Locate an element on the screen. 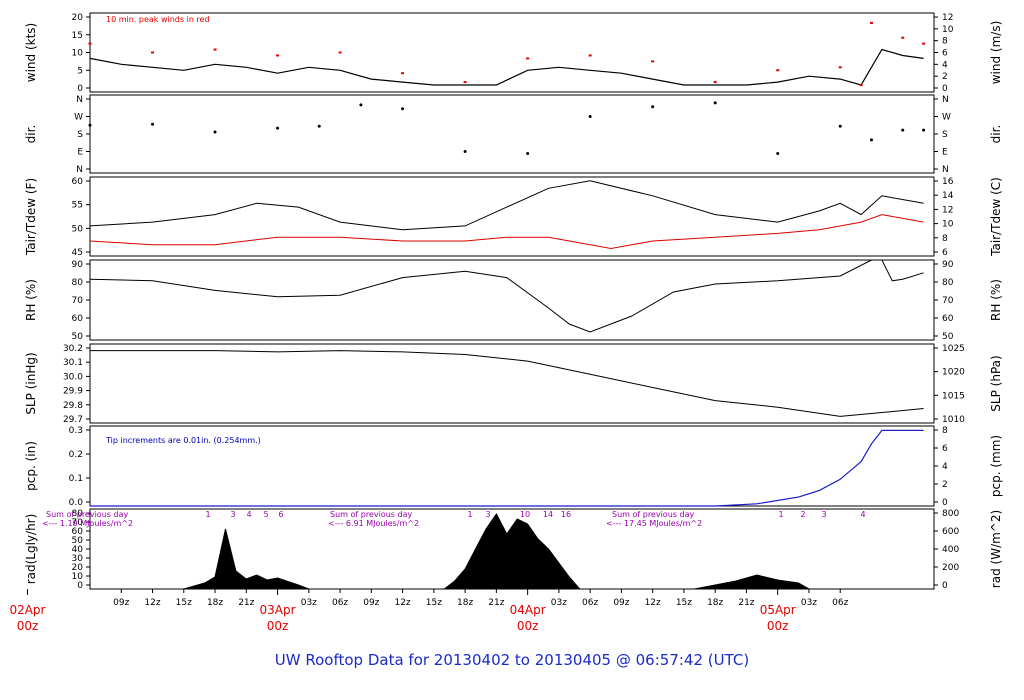 This screenshot has width=1024, height=700. rad-left-tick-label: 30 is located at coordinates (78, 559).